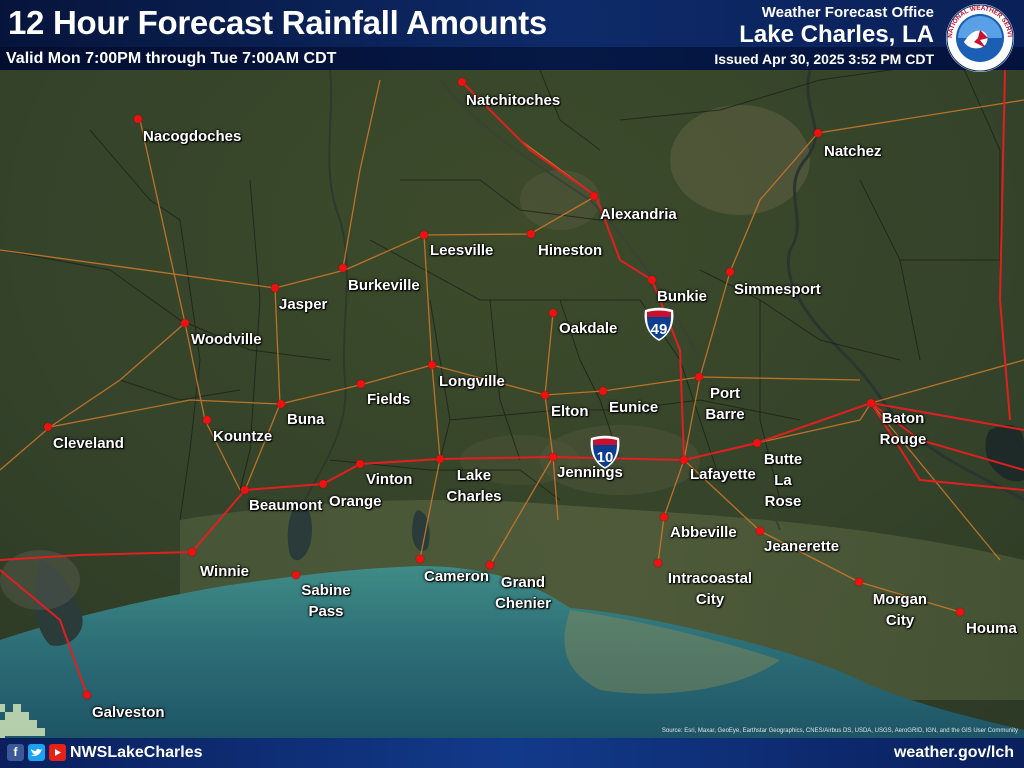 The image size is (1024, 768). I want to click on city-label: Beaumont, so click(286, 505).